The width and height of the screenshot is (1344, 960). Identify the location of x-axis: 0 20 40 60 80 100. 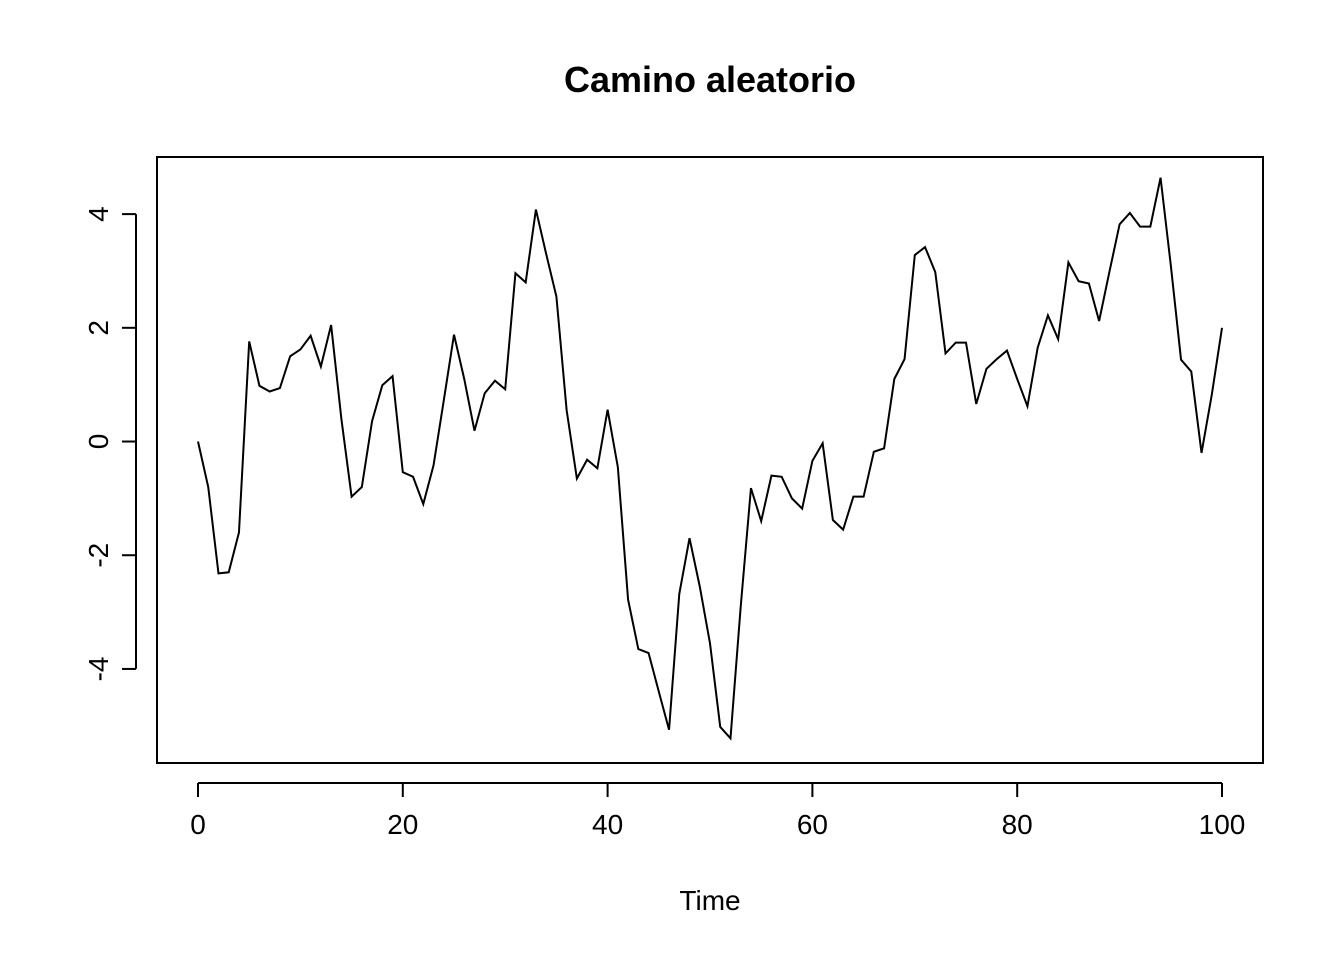
(718, 811).